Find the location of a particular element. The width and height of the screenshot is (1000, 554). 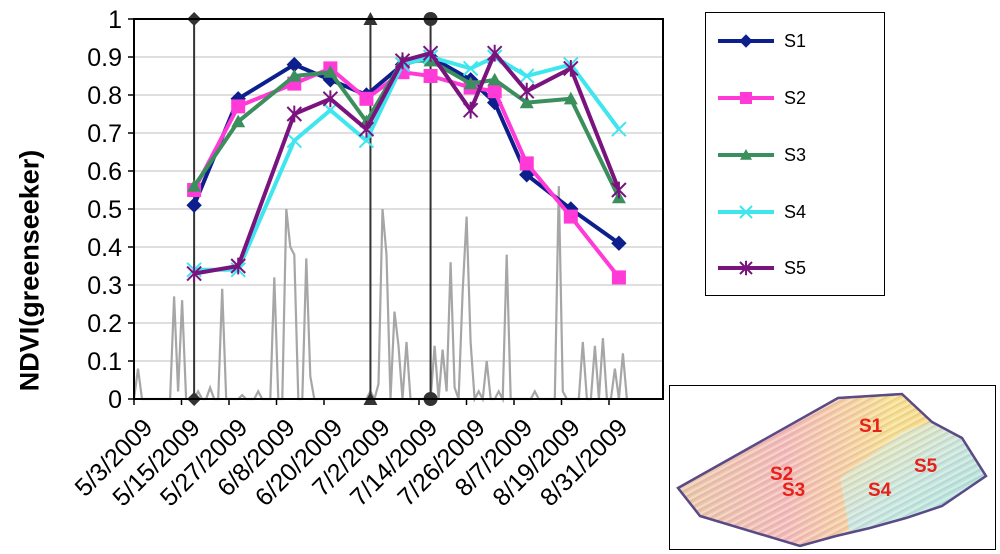

legend-marker-s5 is located at coordinates (746, 268).